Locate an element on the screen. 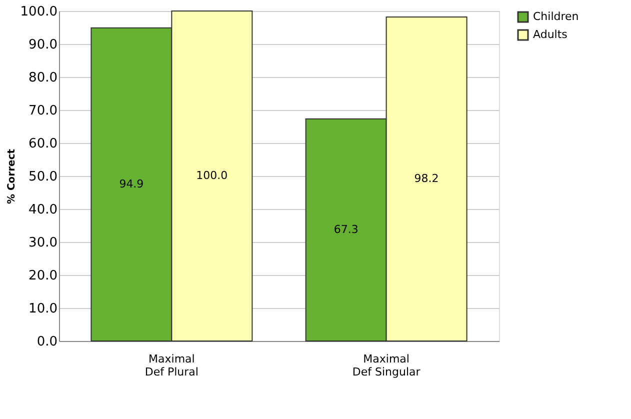 The height and width of the screenshot is (419, 631). x-tick-label: Maximal Def Plural is located at coordinates (171, 365).